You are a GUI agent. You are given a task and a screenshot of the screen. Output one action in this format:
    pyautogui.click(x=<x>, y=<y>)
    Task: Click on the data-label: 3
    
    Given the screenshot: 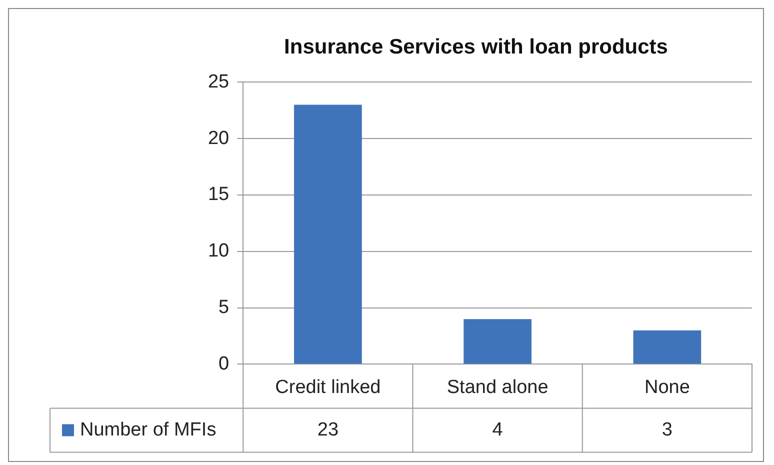 What is the action you would take?
    pyautogui.click(x=667, y=429)
    